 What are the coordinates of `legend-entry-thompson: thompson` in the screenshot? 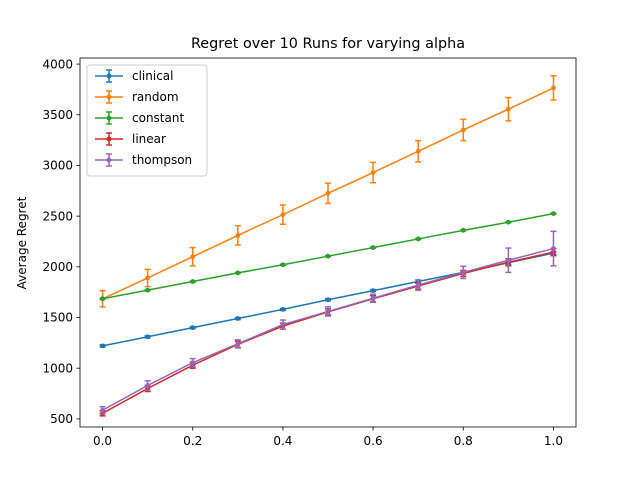 It's located at (143, 160).